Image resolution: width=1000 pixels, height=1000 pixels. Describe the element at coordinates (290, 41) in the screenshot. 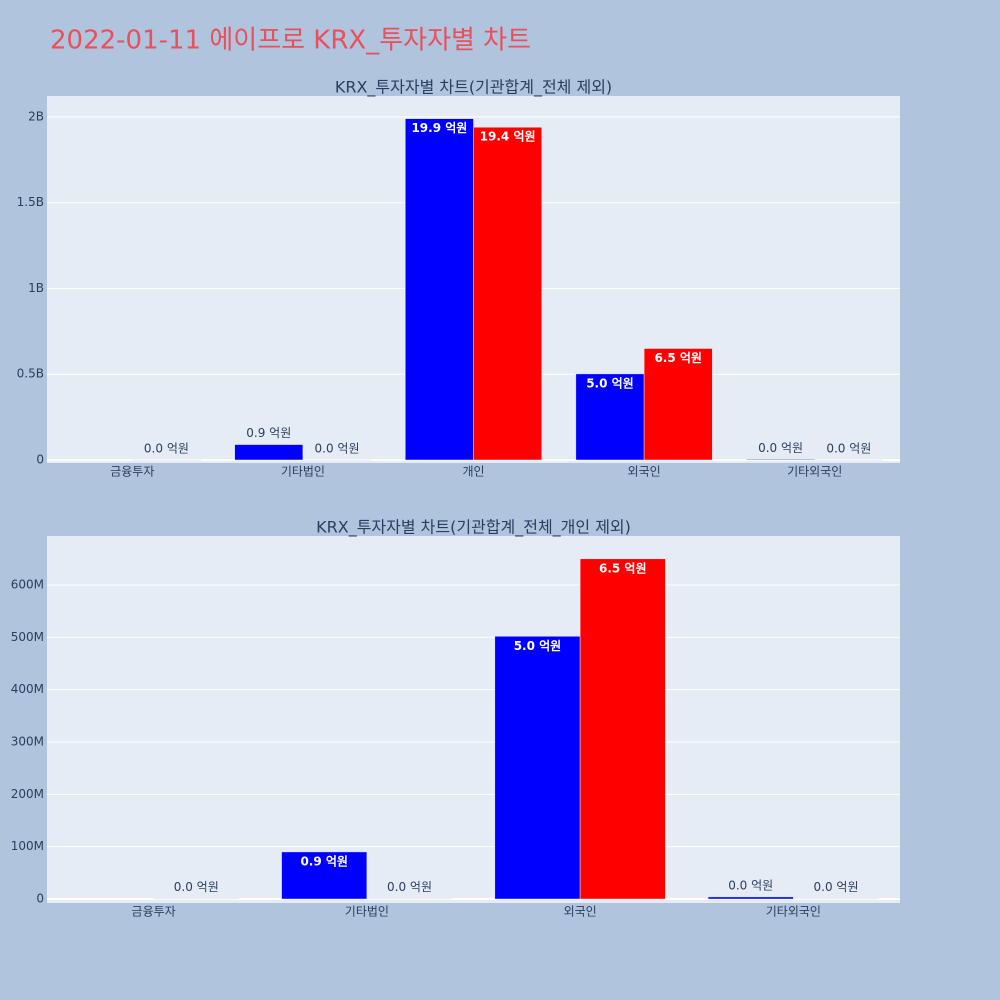

I see `page-title: 2022-01-11 에이프로 KRX_투자자별 차트` at that location.